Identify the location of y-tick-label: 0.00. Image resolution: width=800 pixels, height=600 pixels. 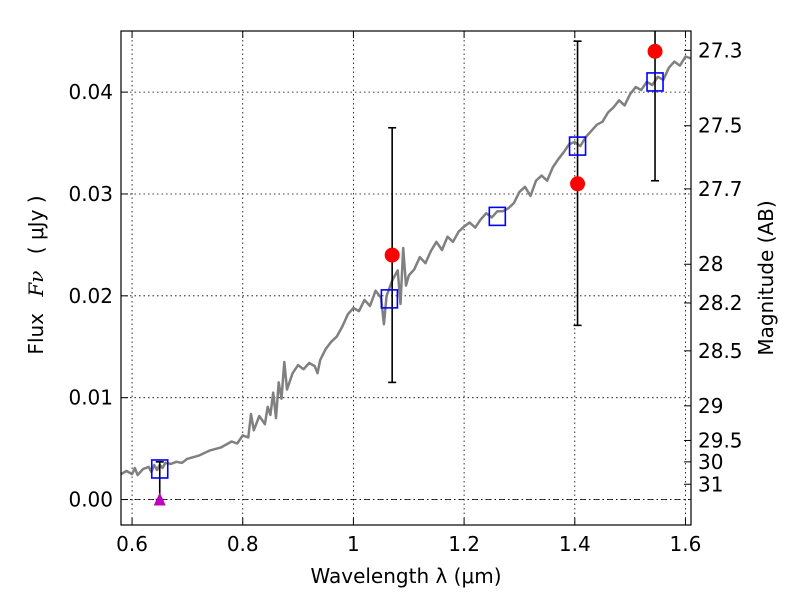
(90, 500).